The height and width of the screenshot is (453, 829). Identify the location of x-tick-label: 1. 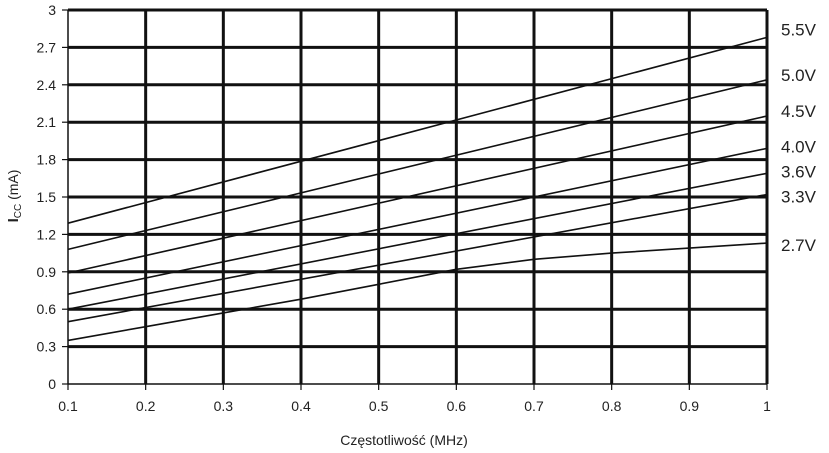
(767, 406).